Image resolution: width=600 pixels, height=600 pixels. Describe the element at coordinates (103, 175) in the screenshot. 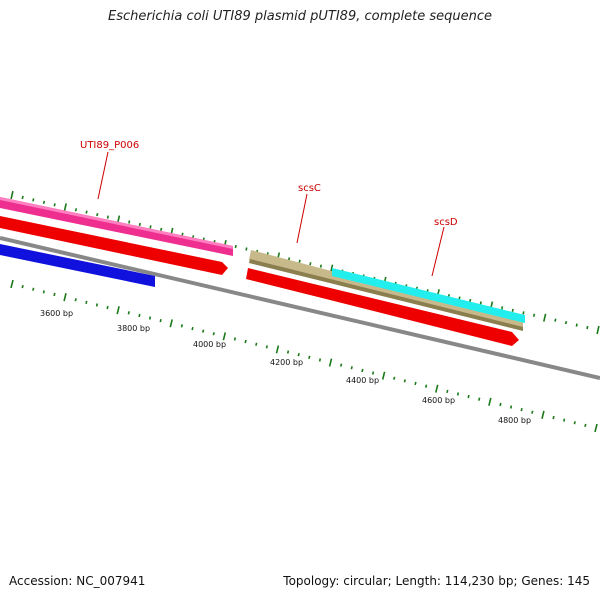

I see `utI89-p006-leader` at that location.